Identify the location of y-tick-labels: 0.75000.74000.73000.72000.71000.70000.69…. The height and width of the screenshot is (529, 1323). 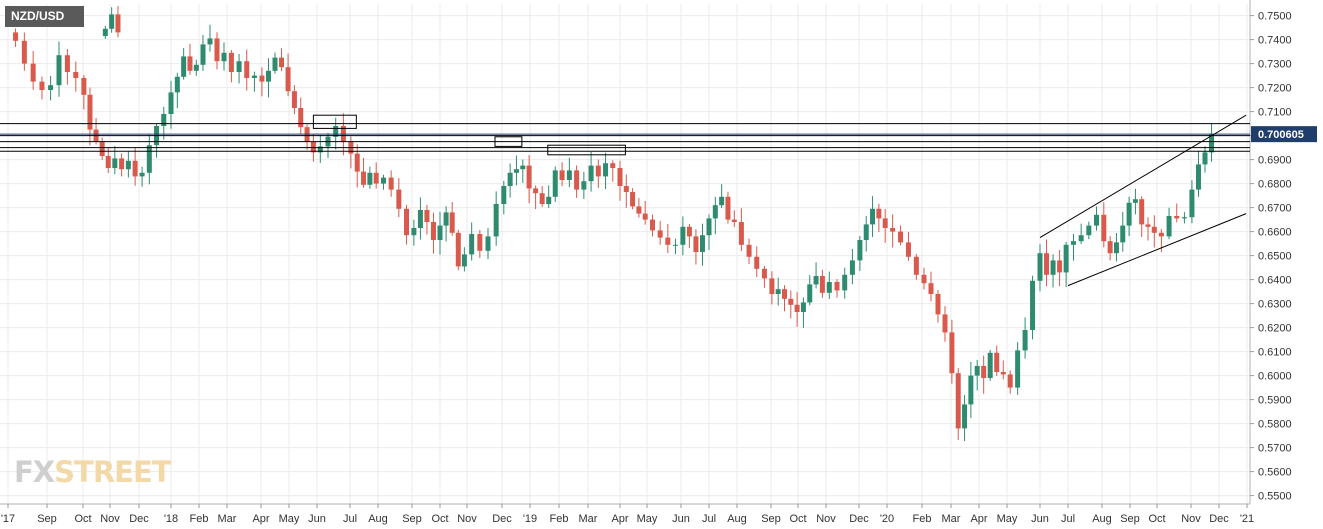
(1271, 257).